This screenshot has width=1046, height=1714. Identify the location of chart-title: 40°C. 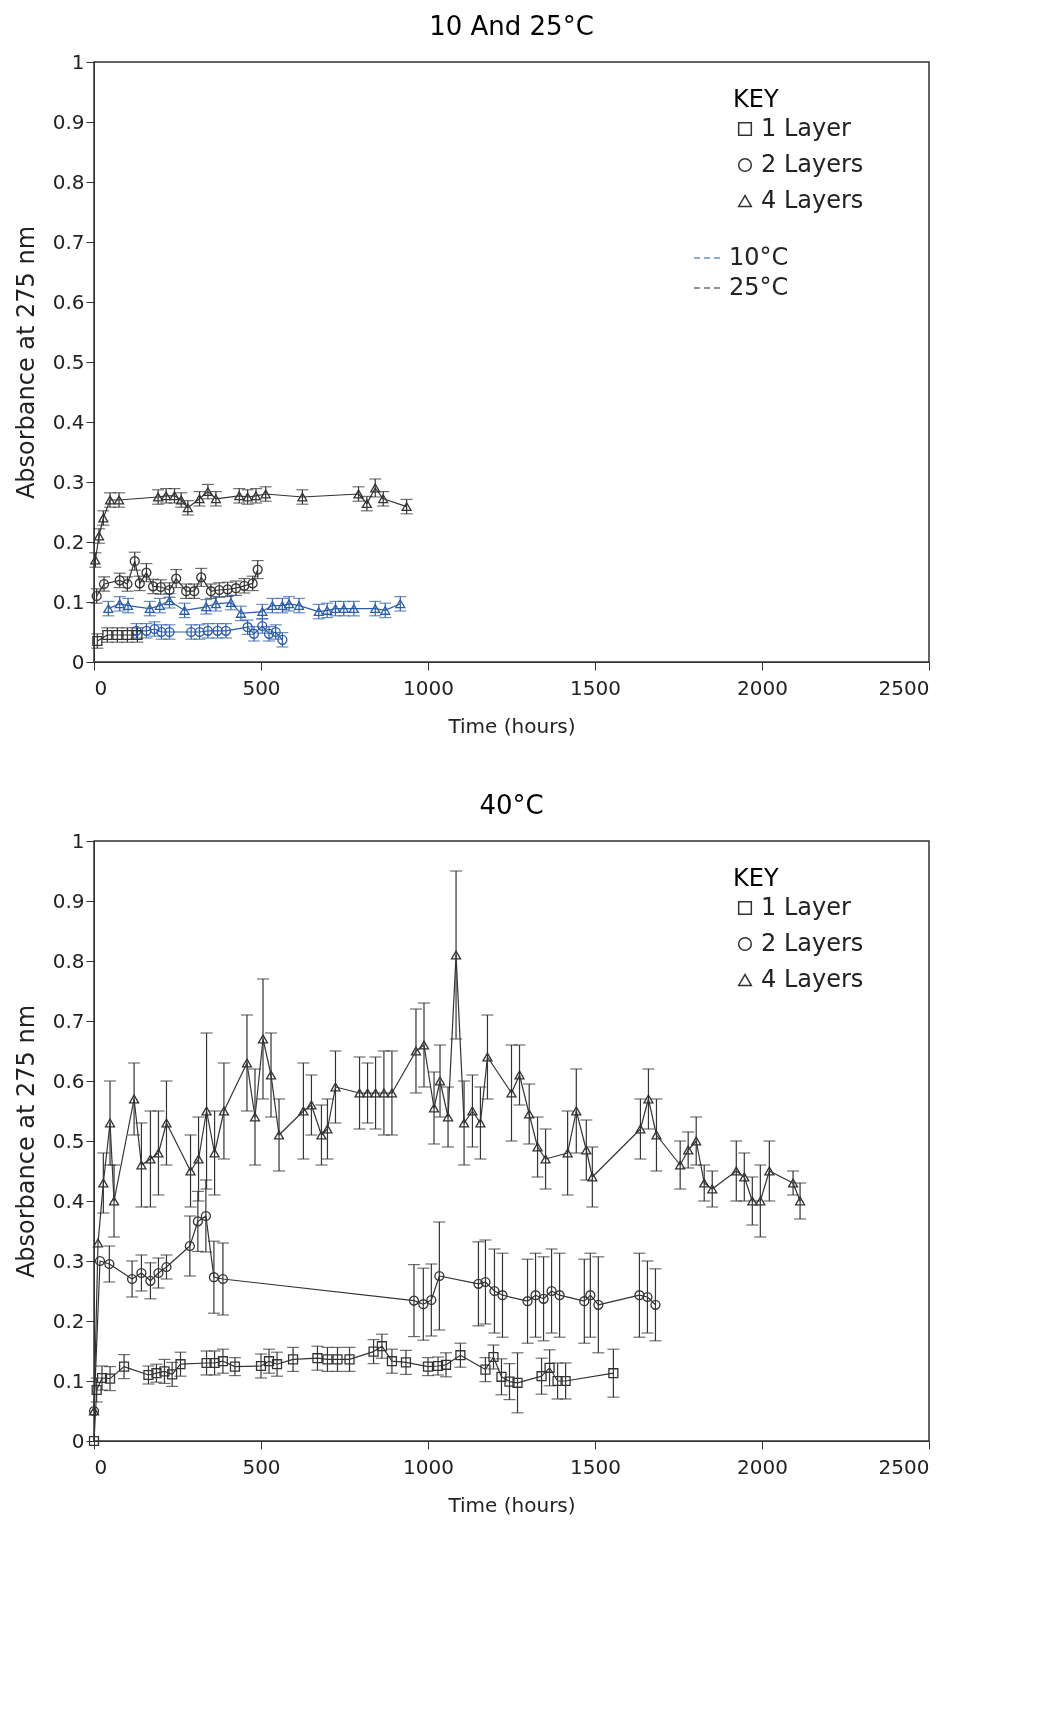
(511, 805).